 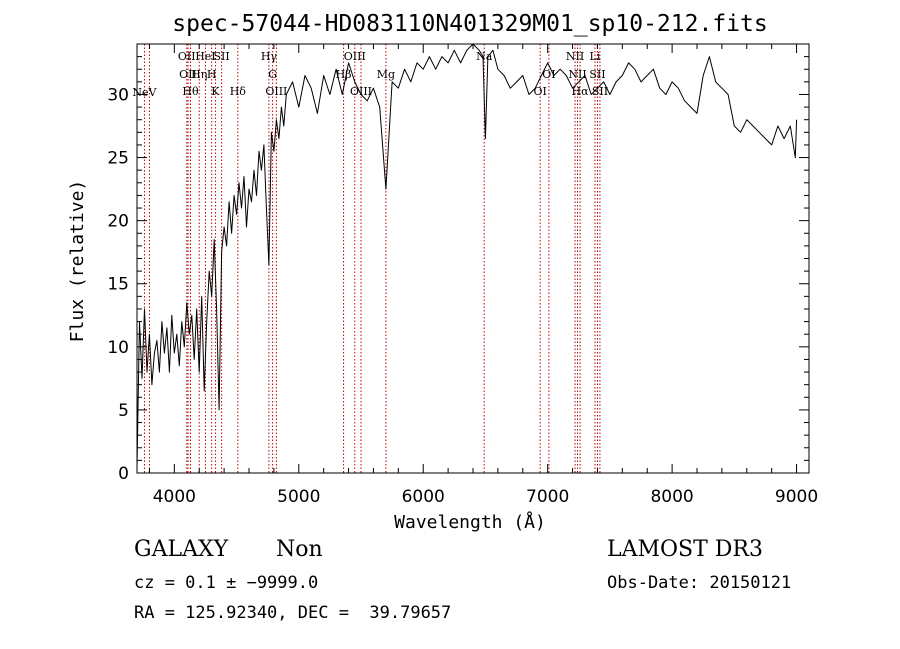 What do you see at coordinates (174, 497) in the screenshot?
I see `x-tick-label: 4000` at bounding box center [174, 497].